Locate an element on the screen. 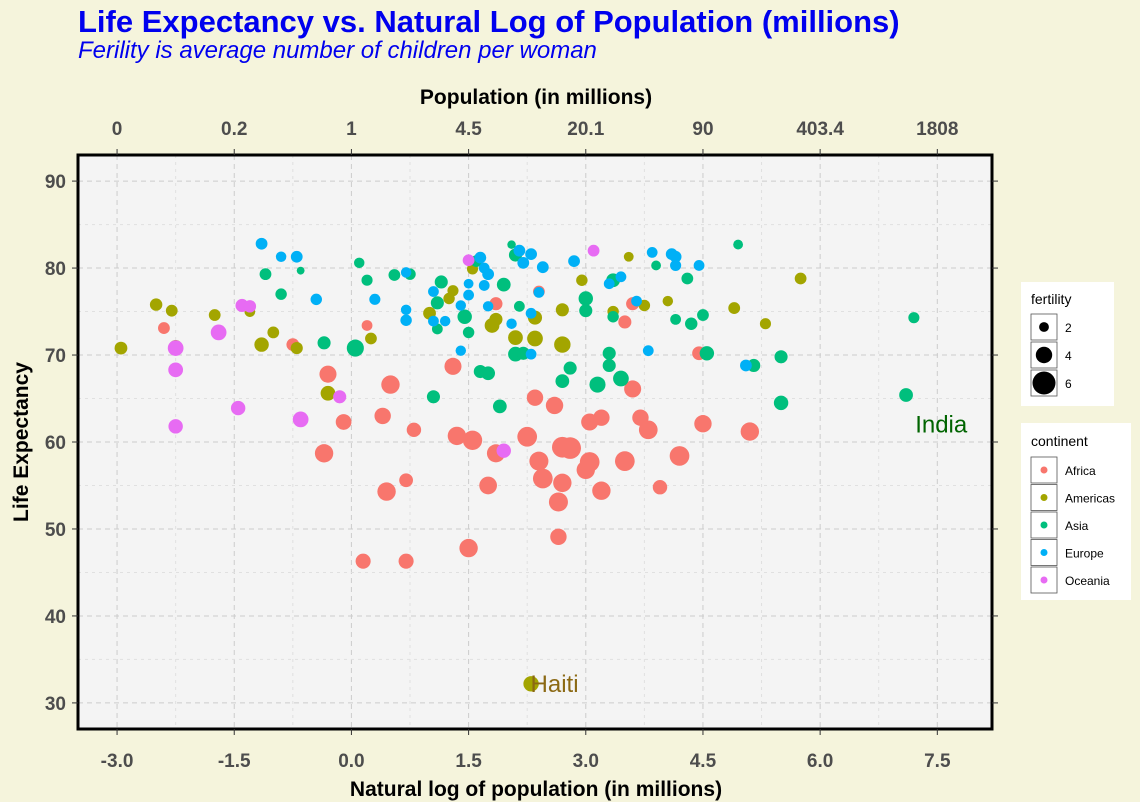 The image size is (1140, 802). series-asia is located at coordinates (589, 326).